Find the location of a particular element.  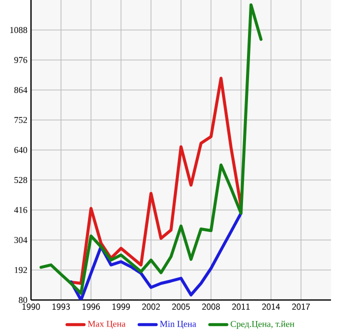

x-tick-label: 1990 is located at coordinates (31, 307).